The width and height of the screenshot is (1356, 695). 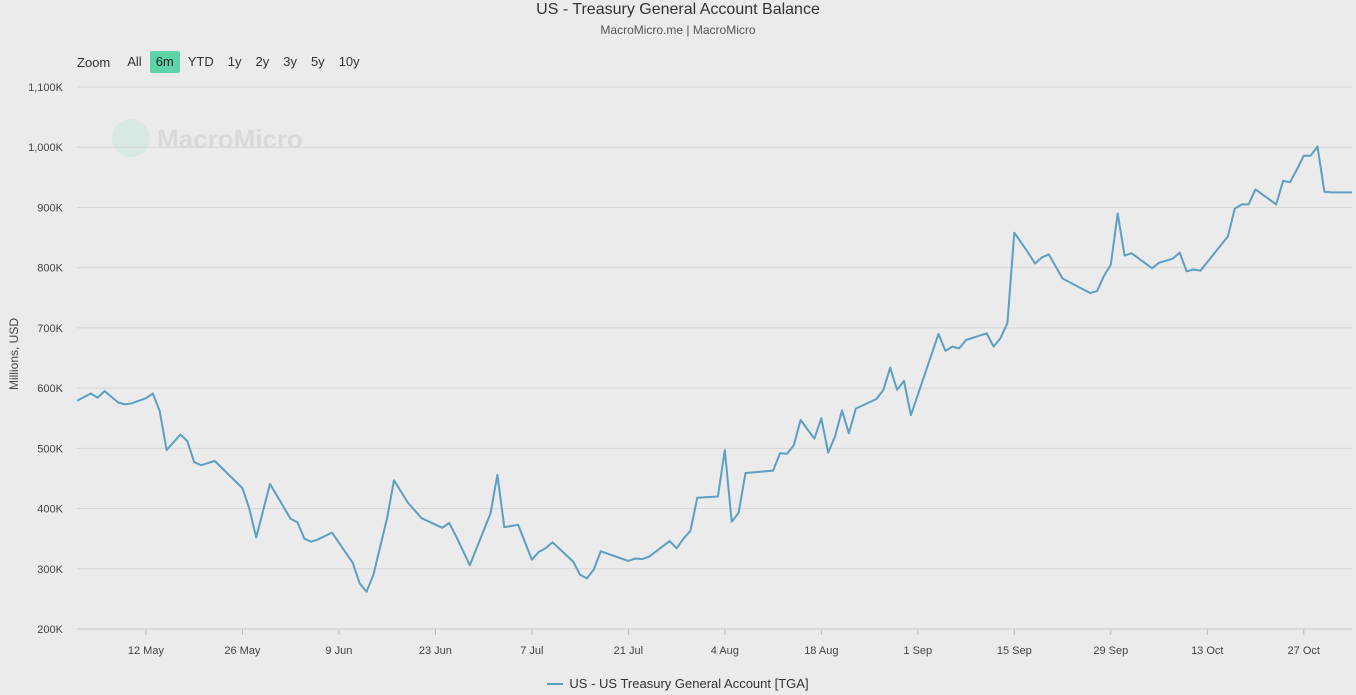 What do you see at coordinates (349, 61) in the screenshot?
I see `range-button-10y: 10y` at bounding box center [349, 61].